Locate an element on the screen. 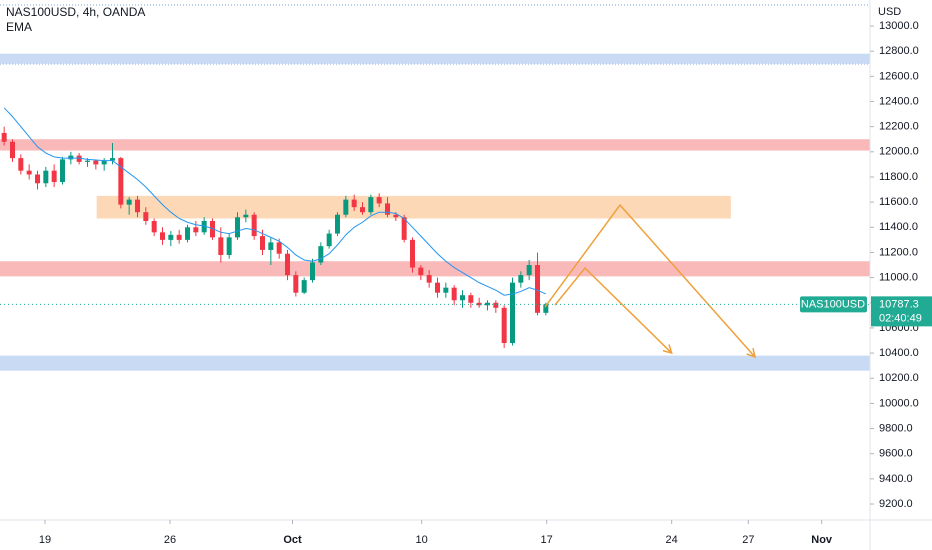  x-tick-label: 26 is located at coordinates (170, 540).